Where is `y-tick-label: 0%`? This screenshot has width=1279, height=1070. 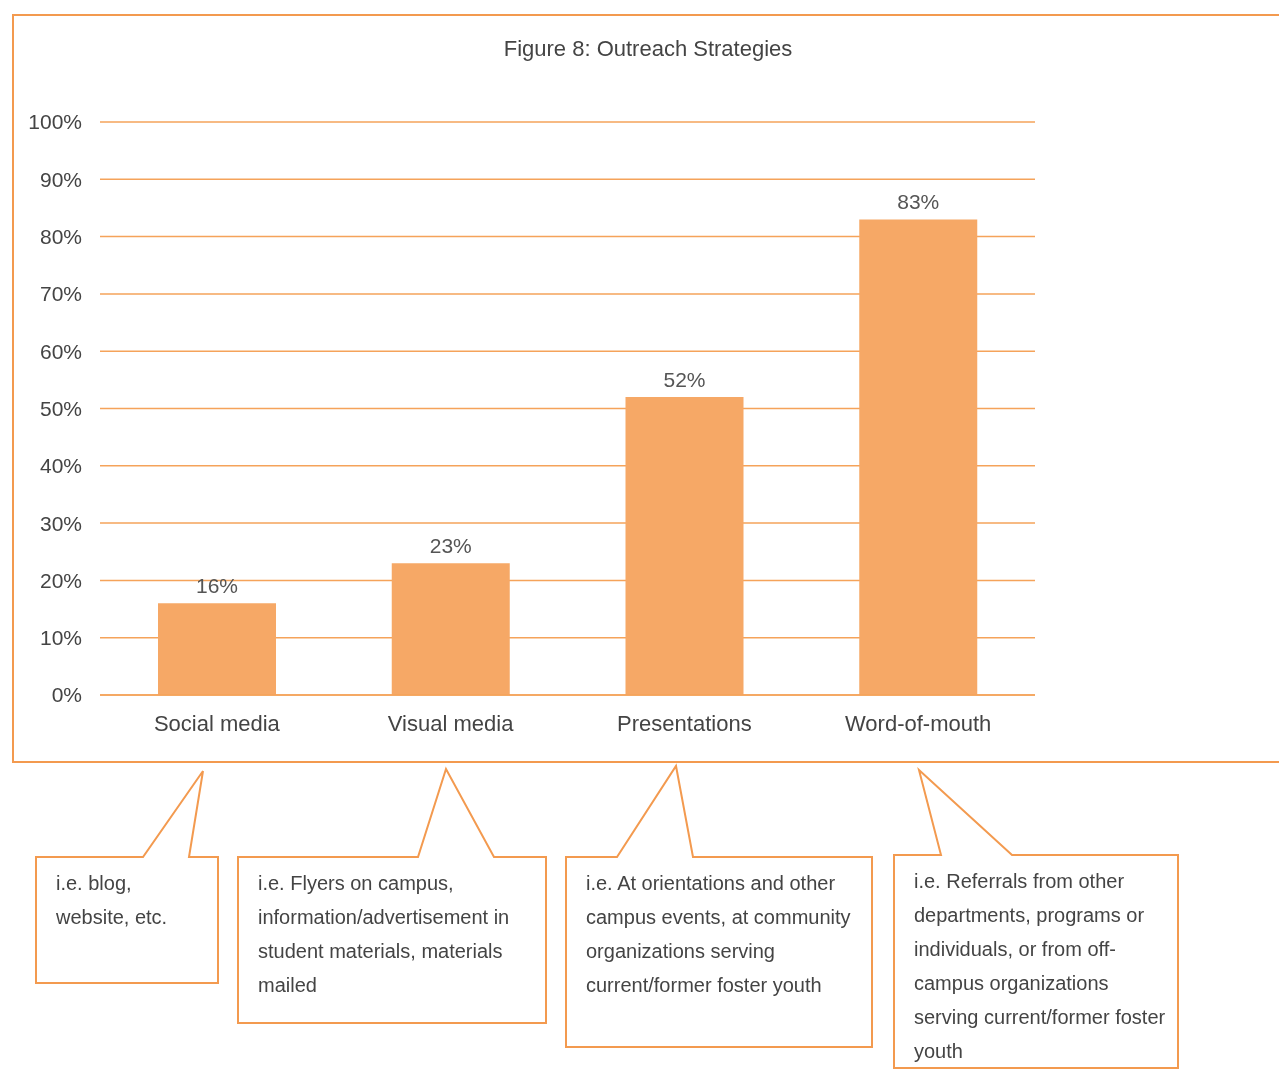 y-tick-label: 0% is located at coordinates (66, 695).